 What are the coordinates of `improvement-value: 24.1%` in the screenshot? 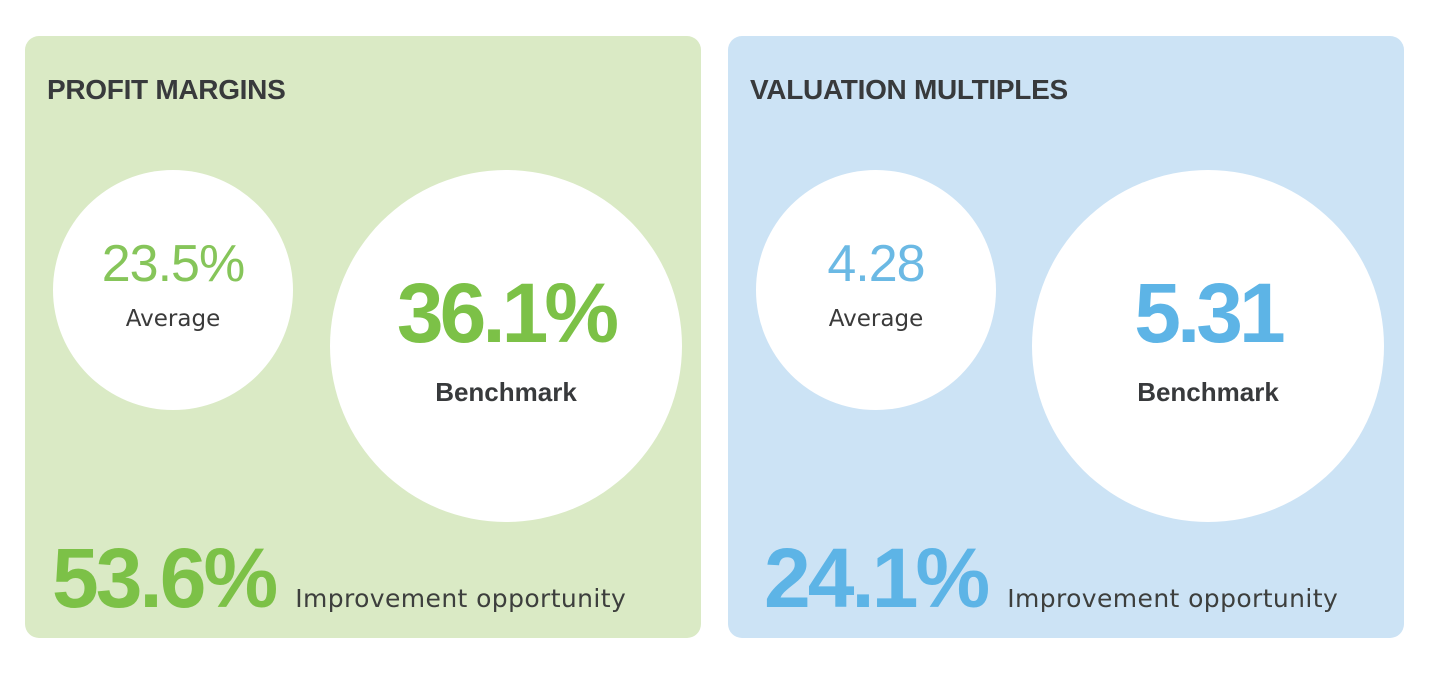 It's located at (877, 578).